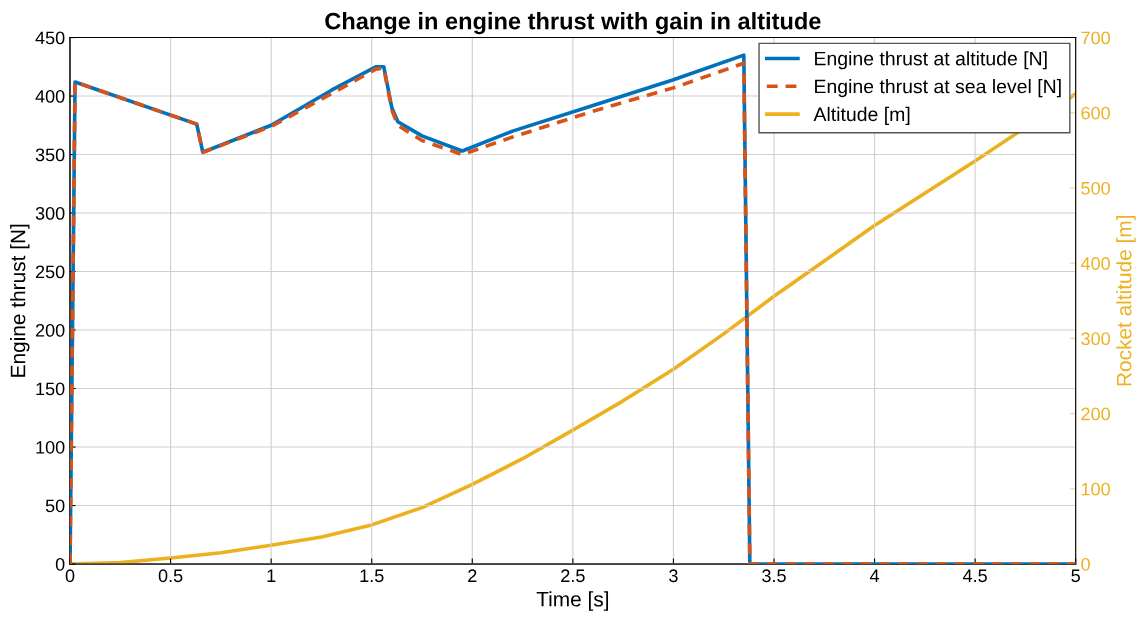 Image resolution: width=1148 pixels, height=626 pixels. What do you see at coordinates (1075, 576) in the screenshot?
I see `x-tick-label: 5` at bounding box center [1075, 576].